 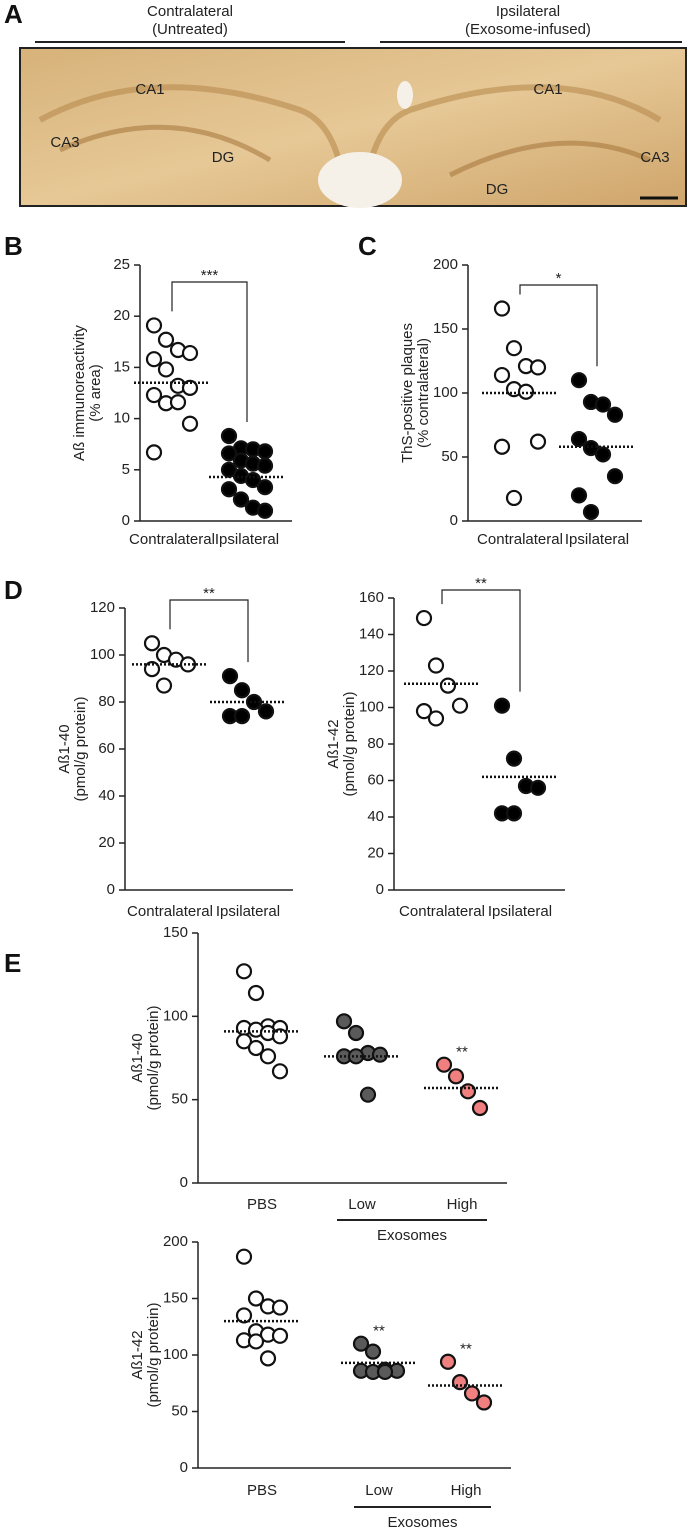 I want to click on y-tick-label: 10, so click(x=121, y=418).